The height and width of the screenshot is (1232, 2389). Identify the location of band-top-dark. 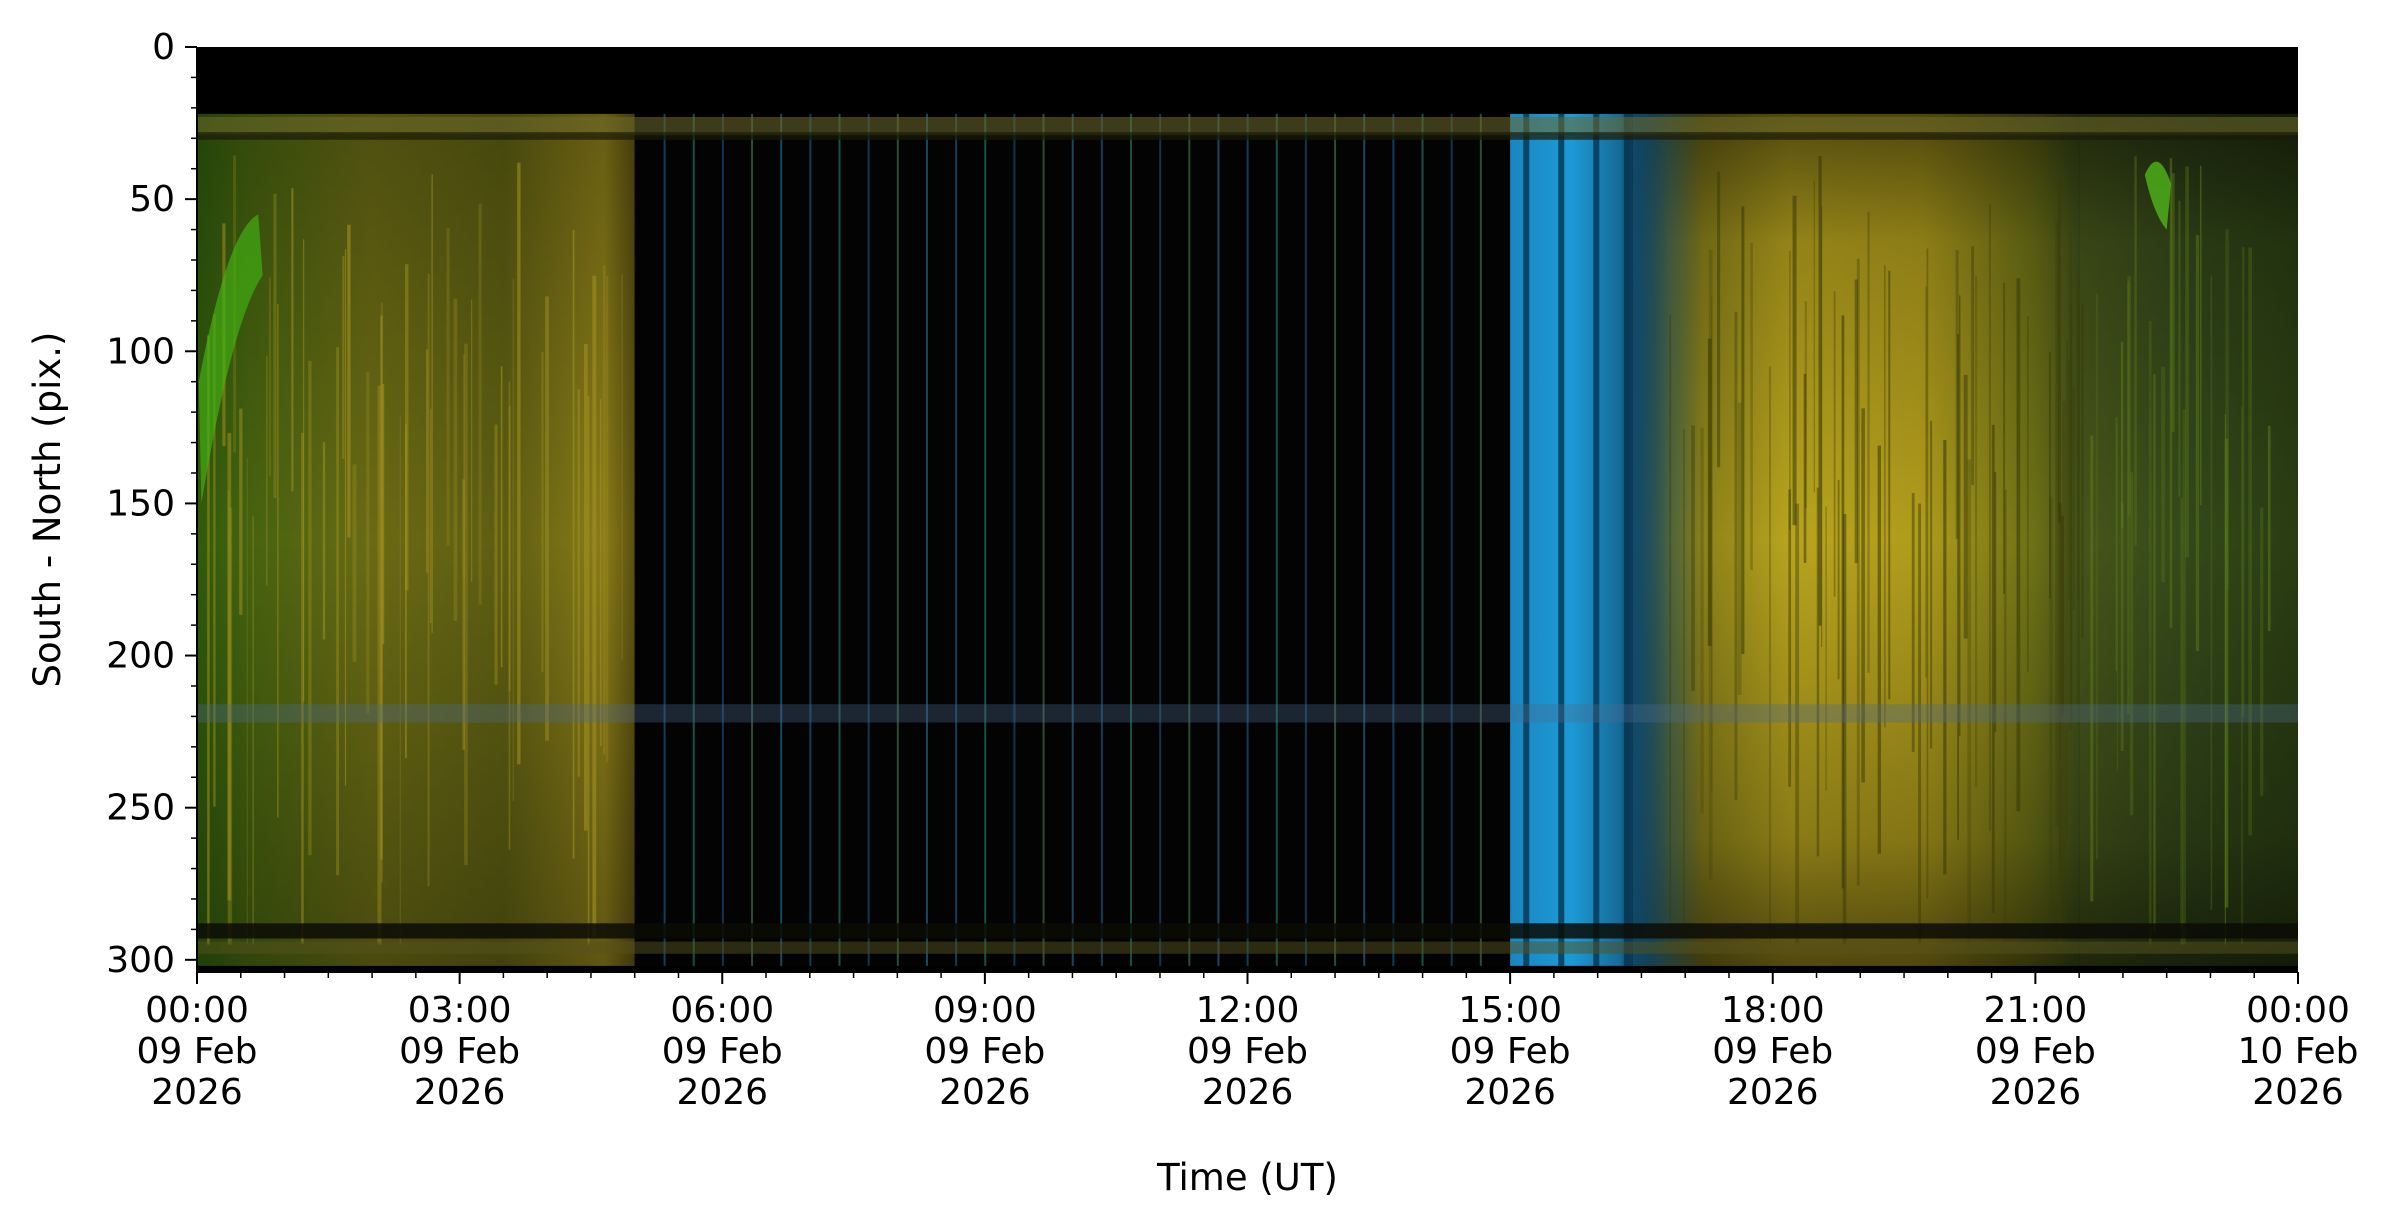
(1247, 136).